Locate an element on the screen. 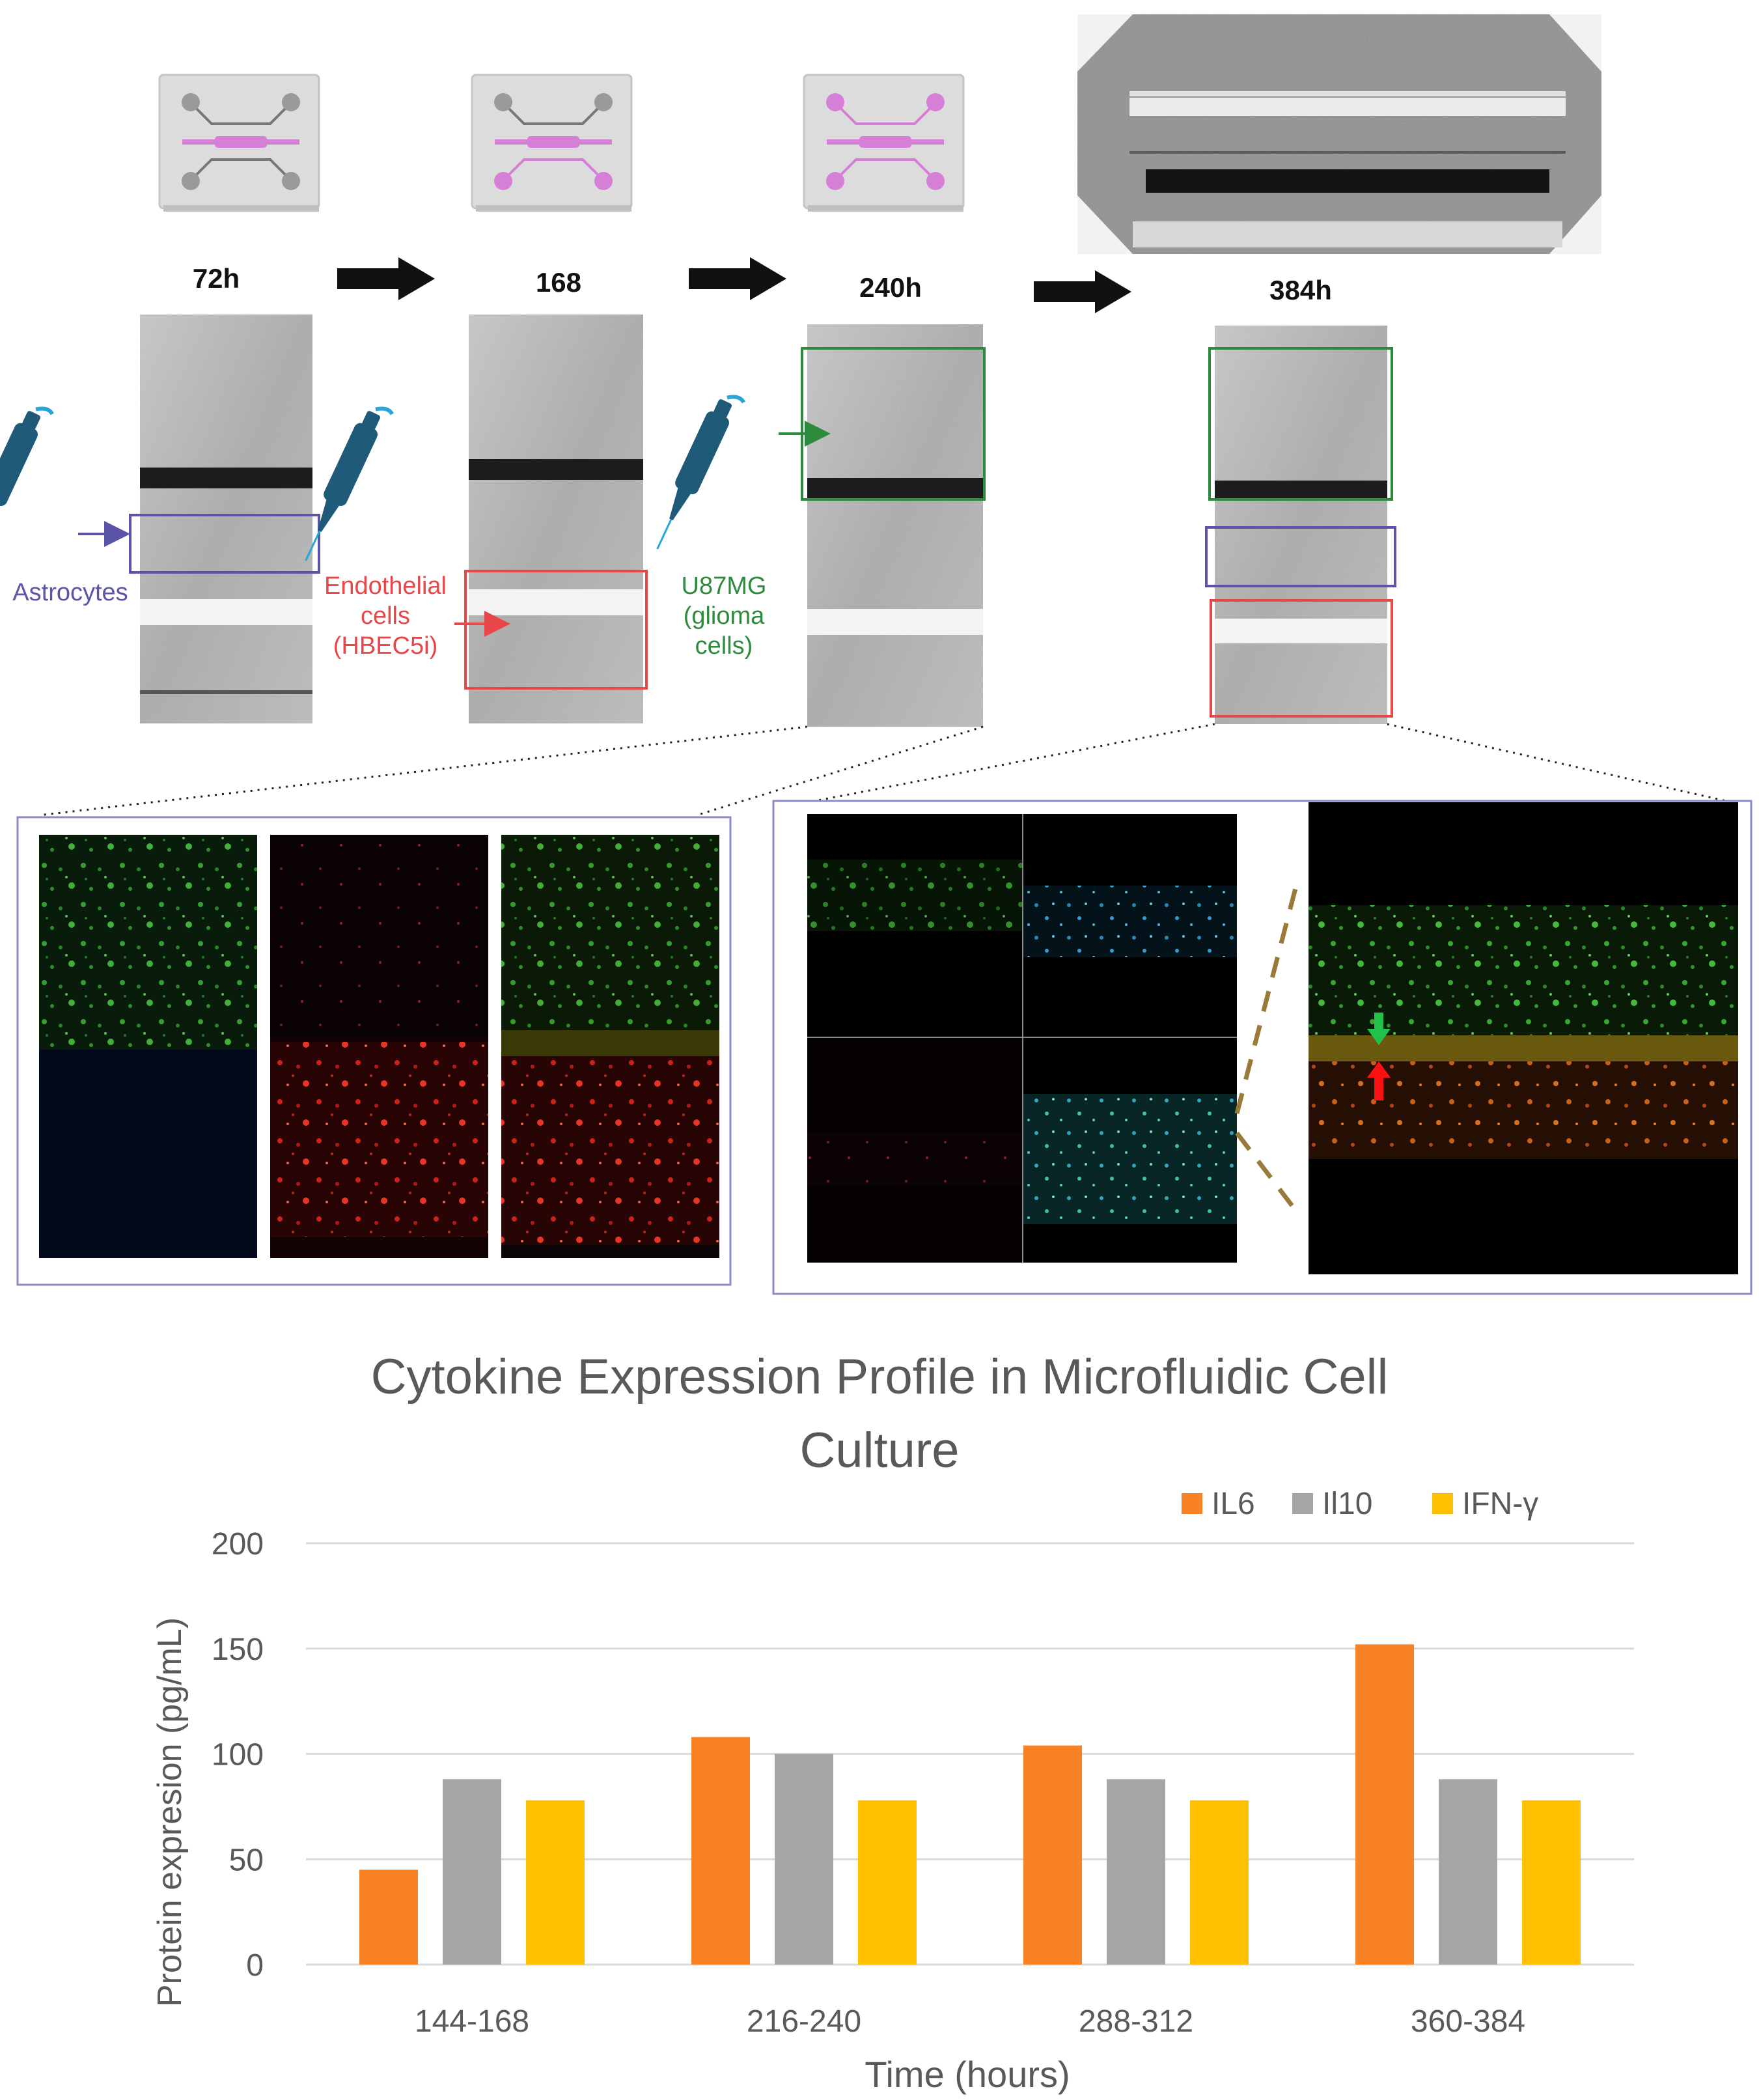 The image size is (1759, 2100). channel-micrograph-240h is located at coordinates (893, 526).